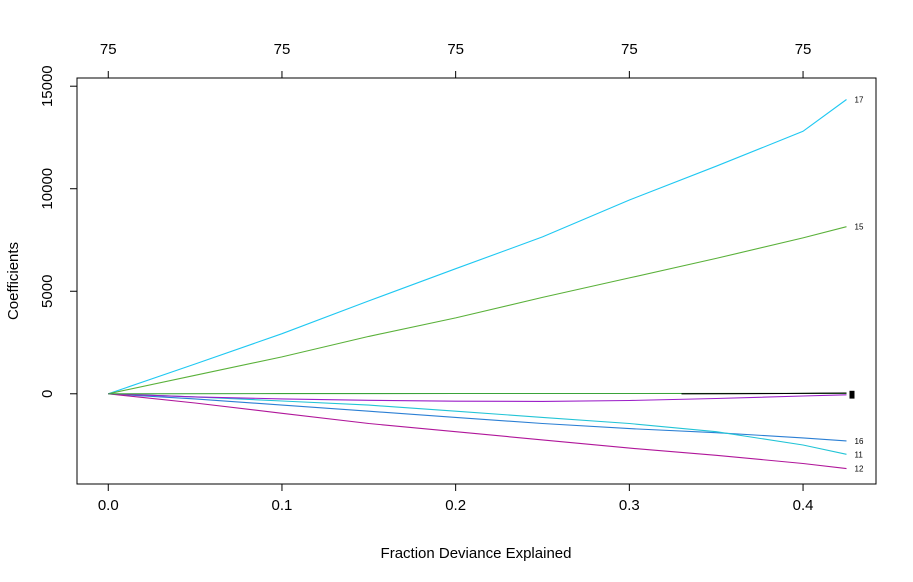  What do you see at coordinates (455, 505) in the screenshot?
I see `x-tick-label: 0.2` at bounding box center [455, 505].